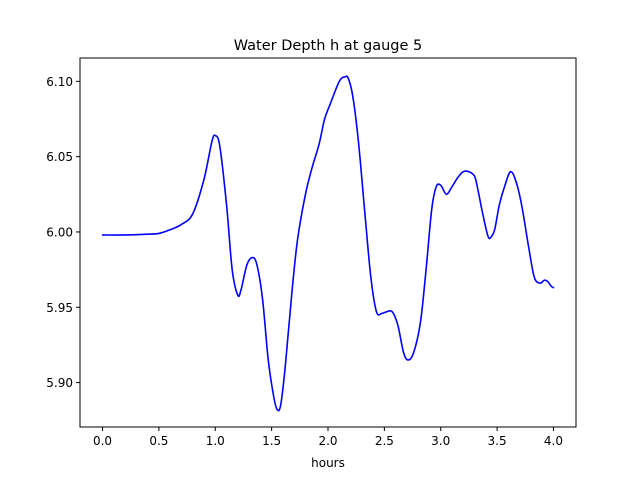 The image size is (640, 484). Describe the element at coordinates (59, 157) in the screenshot. I see `y-tick-label: 6.05` at that location.